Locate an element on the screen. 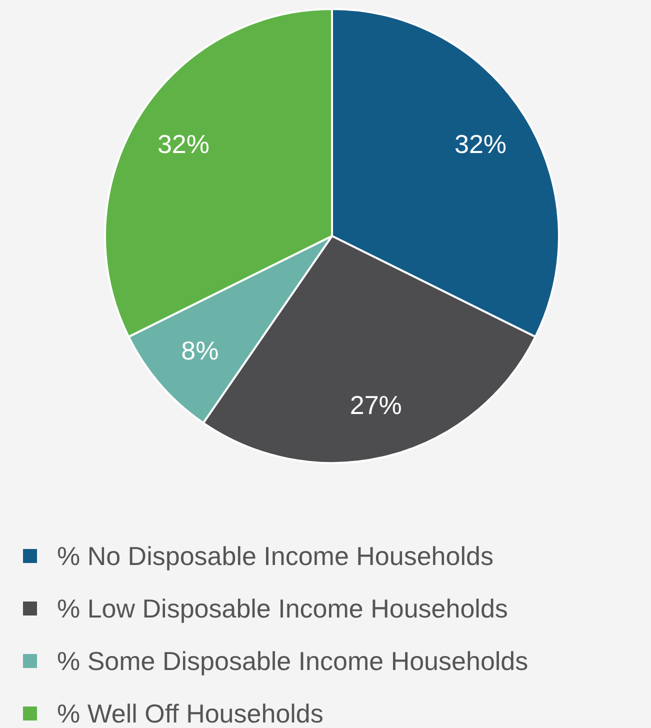 This screenshot has width=651, height=728. legend-label: % Low Disposable Income Households is located at coordinates (282, 609).